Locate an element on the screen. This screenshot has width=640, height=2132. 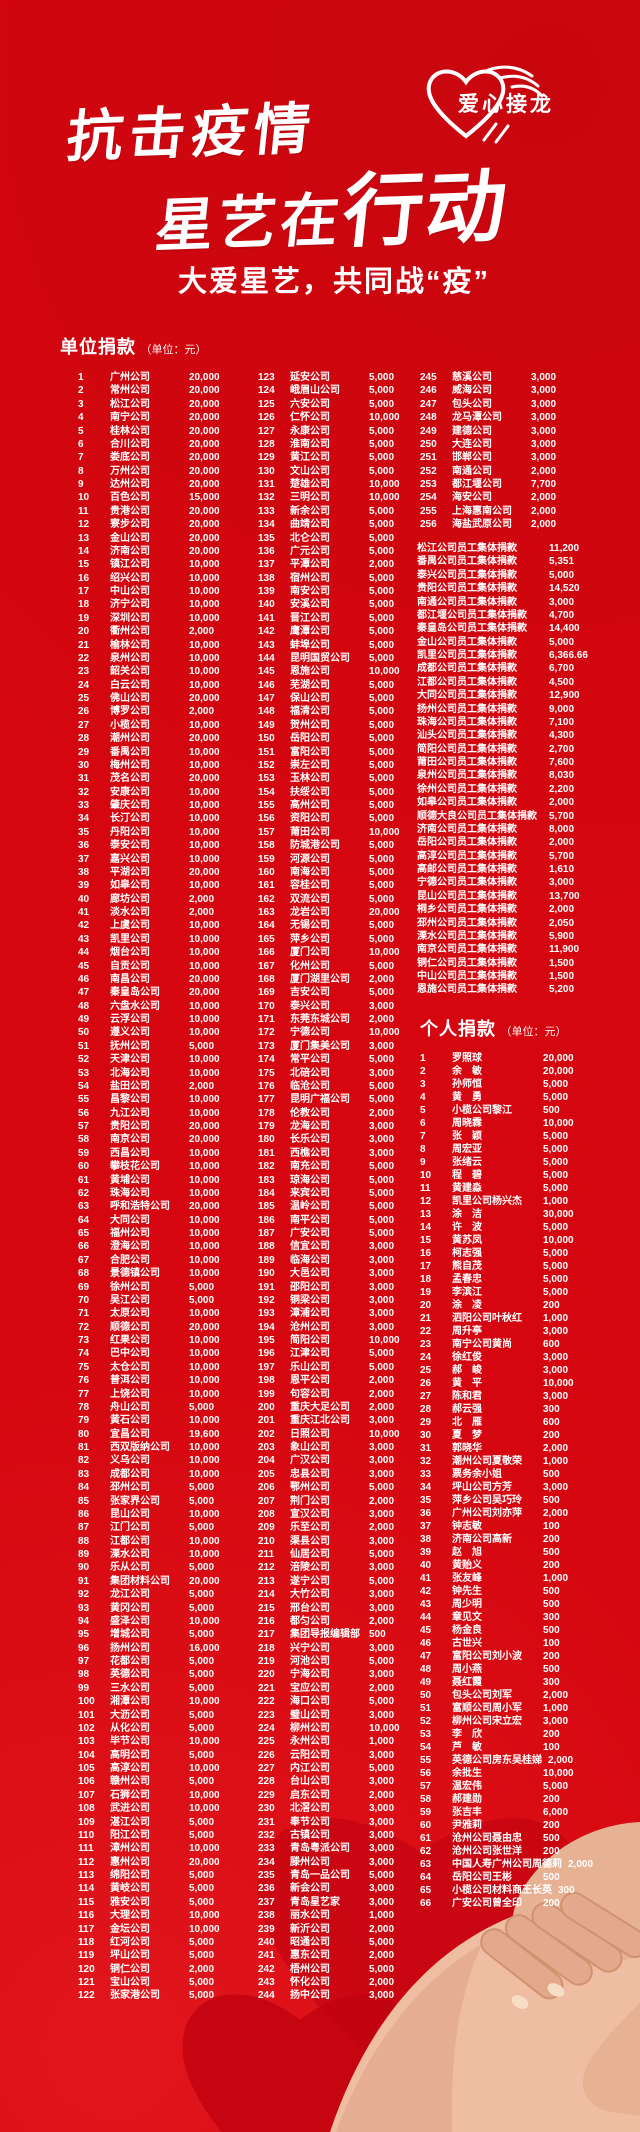
donor-name: 百色公司 is located at coordinates (130, 498).